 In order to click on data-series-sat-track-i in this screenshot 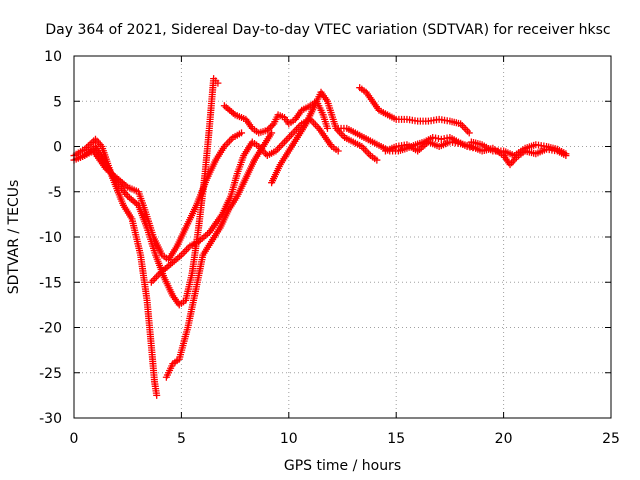, I will do `click(407, 139)`.